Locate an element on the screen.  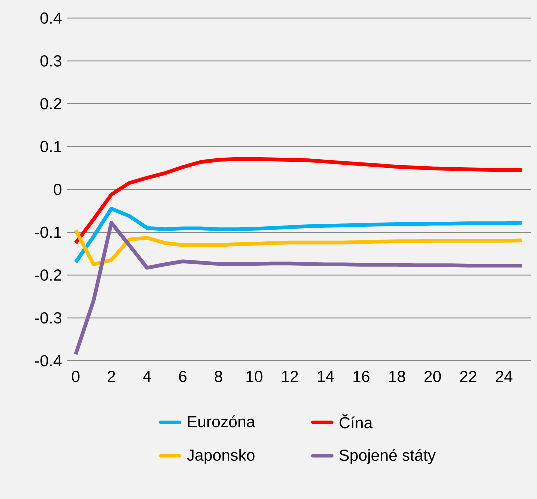
x-tick-label: 16 is located at coordinates (362, 376).